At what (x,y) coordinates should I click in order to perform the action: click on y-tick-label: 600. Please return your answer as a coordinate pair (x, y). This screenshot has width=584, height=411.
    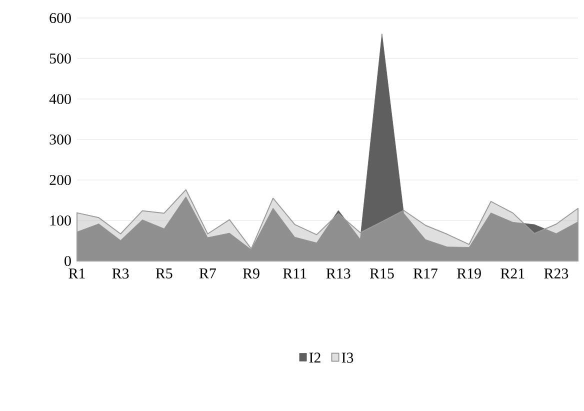
    Looking at the image, I should click on (60, 18).